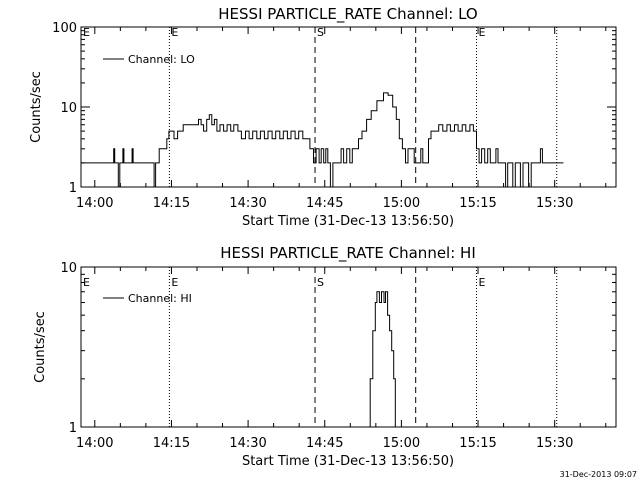  Describe the element at coordinates (348, 461) in the screenshot. I see `chart-hi-x-label: Start Time (31-Dec-13 13:56:50)` at that location.